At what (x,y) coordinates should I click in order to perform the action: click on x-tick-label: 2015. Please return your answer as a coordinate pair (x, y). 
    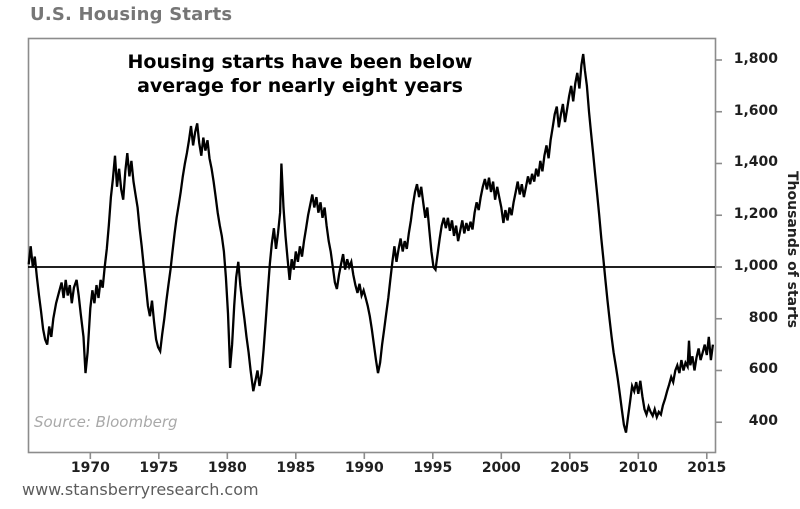
    Looking at the image, I should click on (707, 468).